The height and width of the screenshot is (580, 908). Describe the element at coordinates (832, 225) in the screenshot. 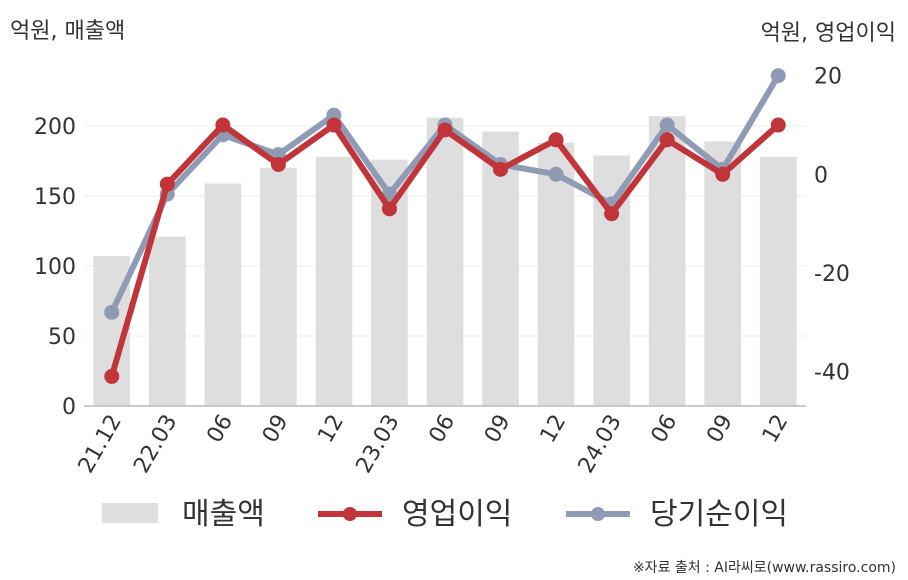

I see `right-axis-ticks: -40 -20 0 20` at that location.